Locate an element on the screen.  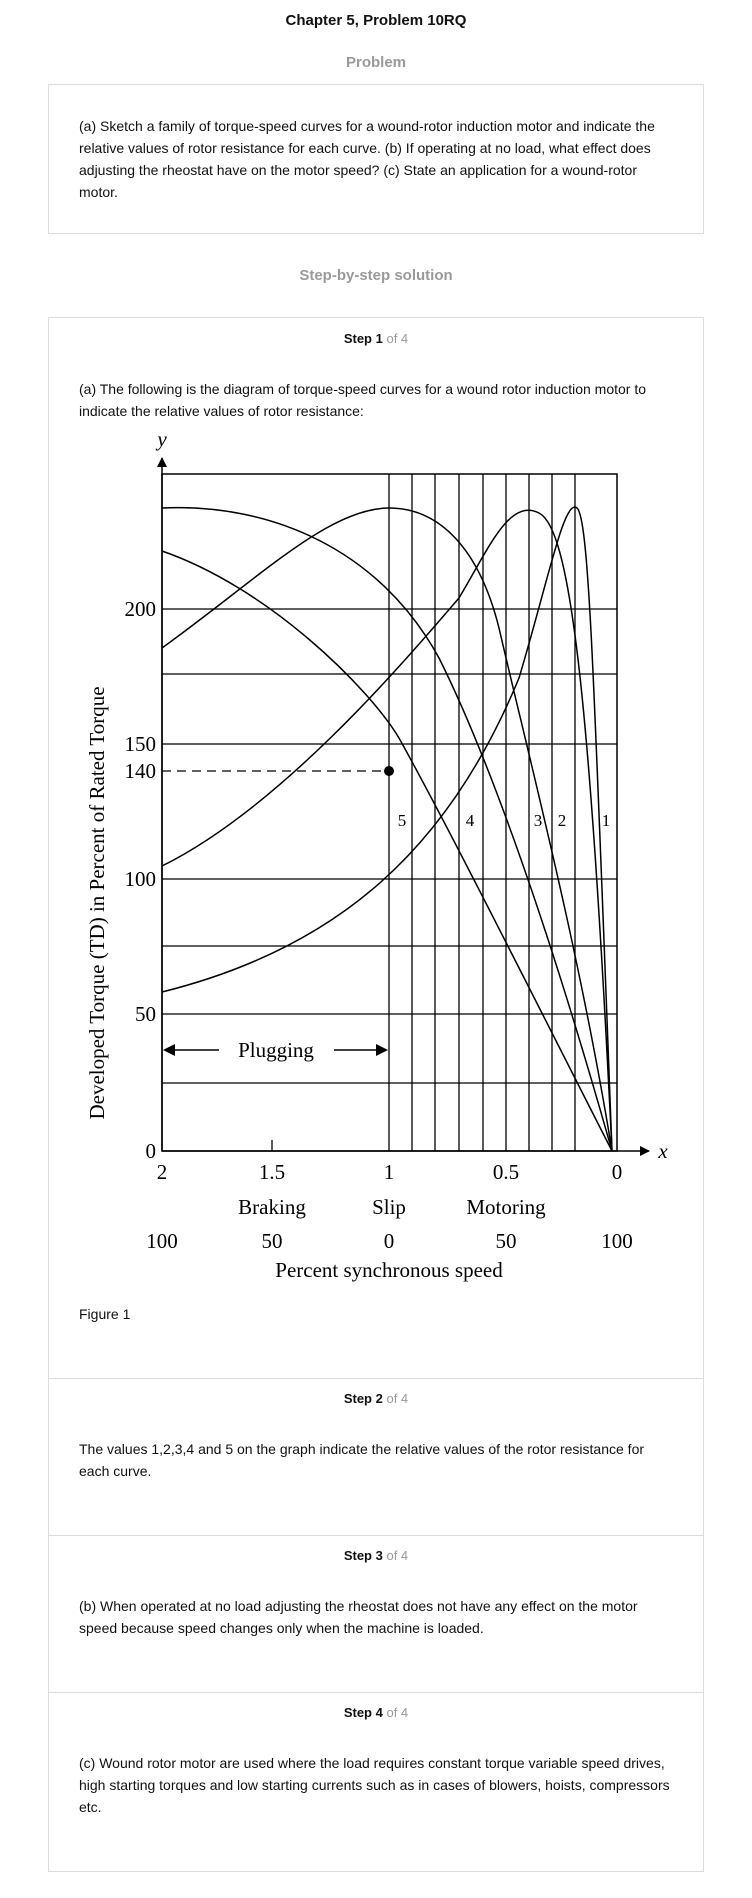
step-1-header: Step 1 of 4 is located at coordinates (376, 338).